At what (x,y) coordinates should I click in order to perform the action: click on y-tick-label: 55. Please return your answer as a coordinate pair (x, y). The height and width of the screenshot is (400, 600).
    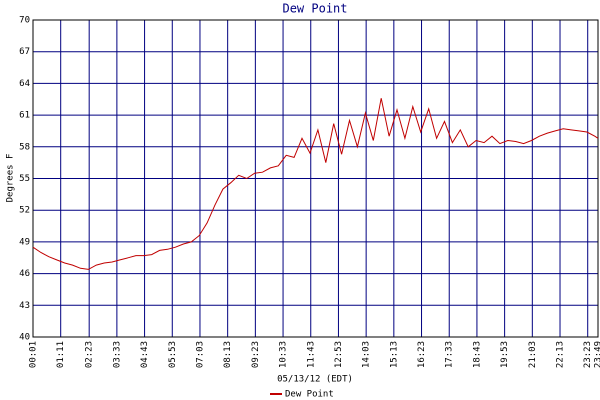
    Looking at the image, I should click on (24, 179).